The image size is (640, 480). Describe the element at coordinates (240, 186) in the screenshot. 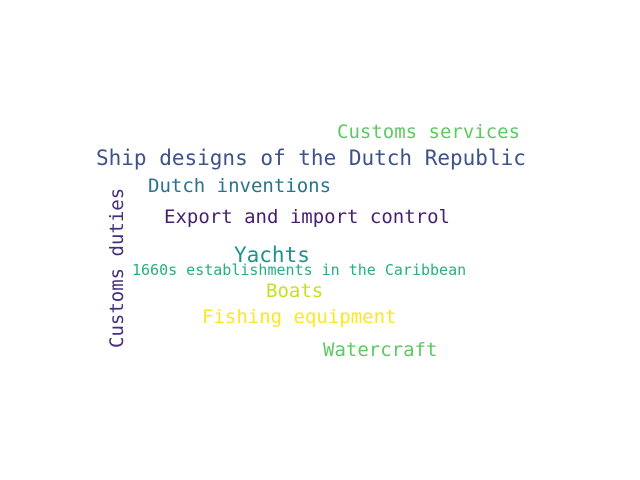

I see `word-dutch-inventions: Dutch inventions` at that location.